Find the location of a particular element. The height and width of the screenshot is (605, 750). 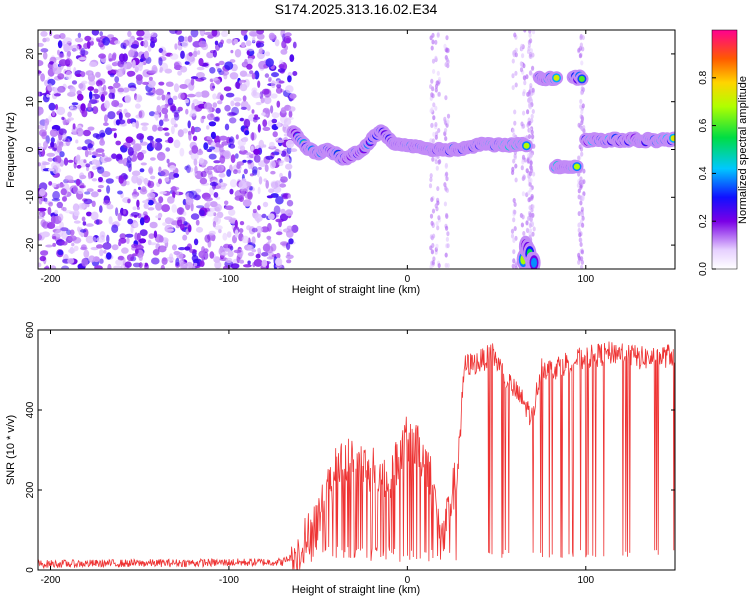

y-tick-label: -20 is located at coordinates (30, 244).